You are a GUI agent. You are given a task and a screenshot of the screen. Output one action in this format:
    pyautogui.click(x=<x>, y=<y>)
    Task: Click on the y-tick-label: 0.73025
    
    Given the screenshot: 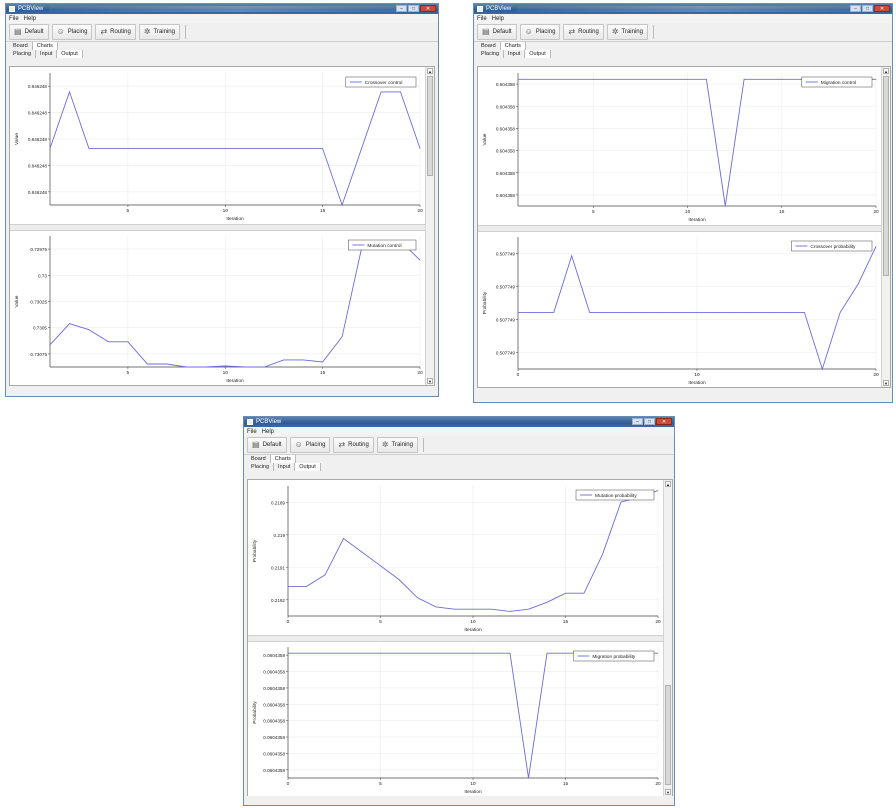 What is the action you would take?
    pyautogui.click(x=38, y=302)
    